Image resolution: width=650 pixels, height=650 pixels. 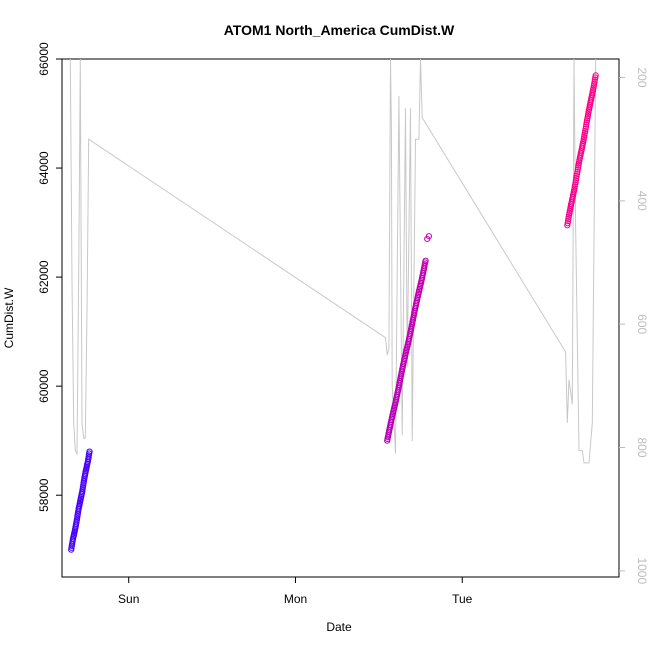 I want to click on y-tick-label: 66000, so click(x=44, y=59).